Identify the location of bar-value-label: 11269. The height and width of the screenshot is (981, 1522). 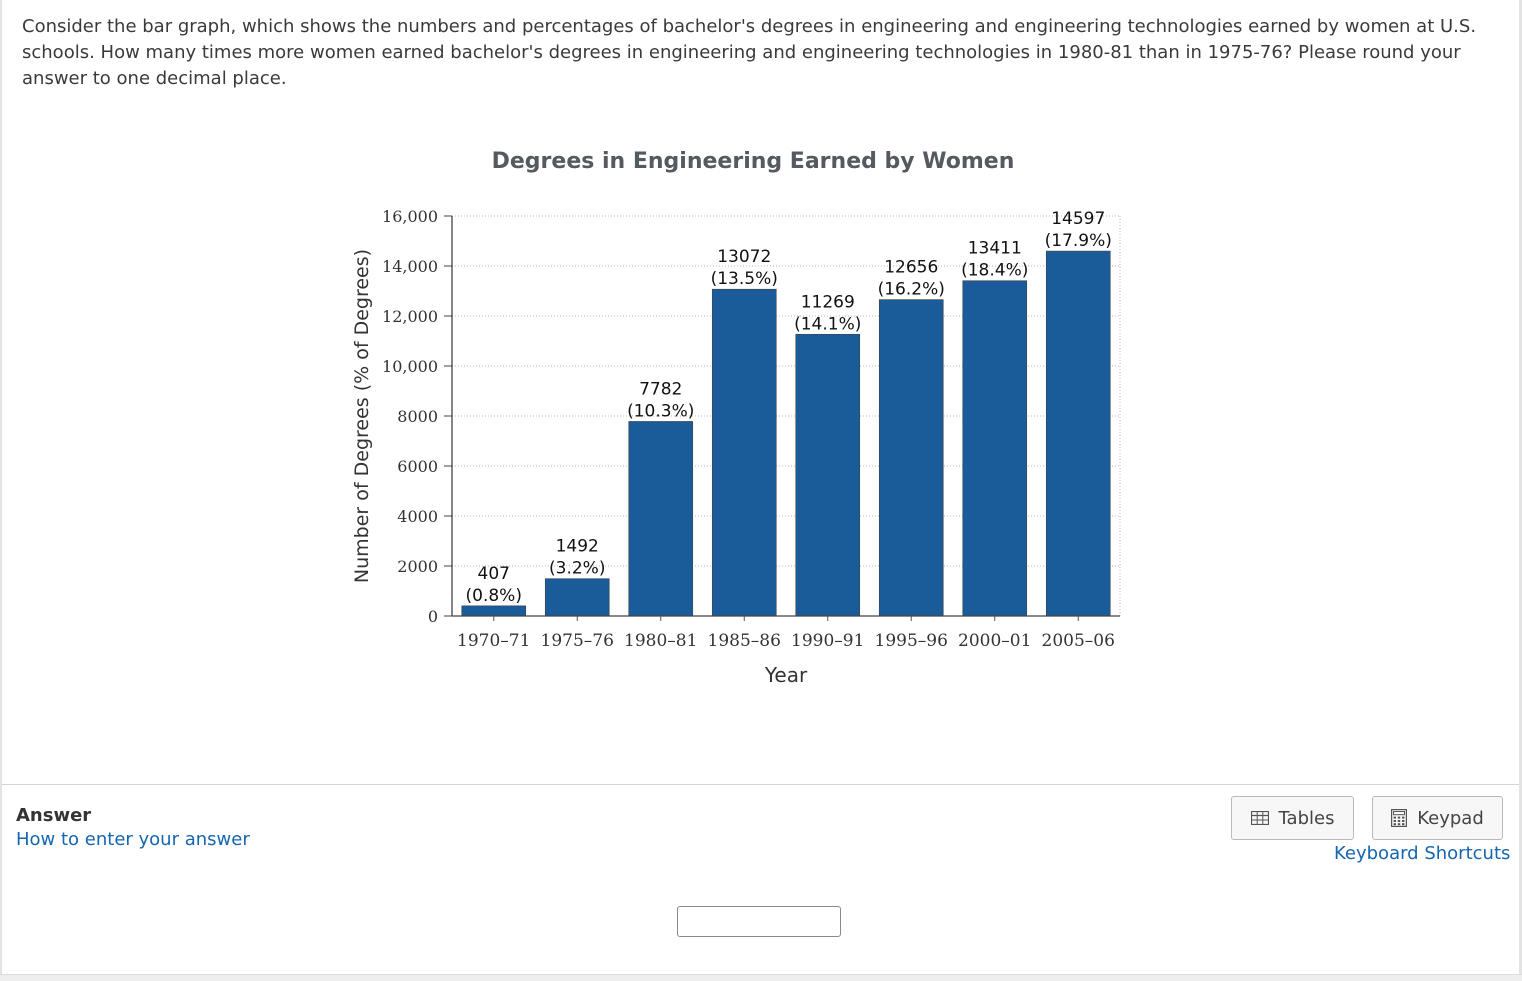
(828, 302).